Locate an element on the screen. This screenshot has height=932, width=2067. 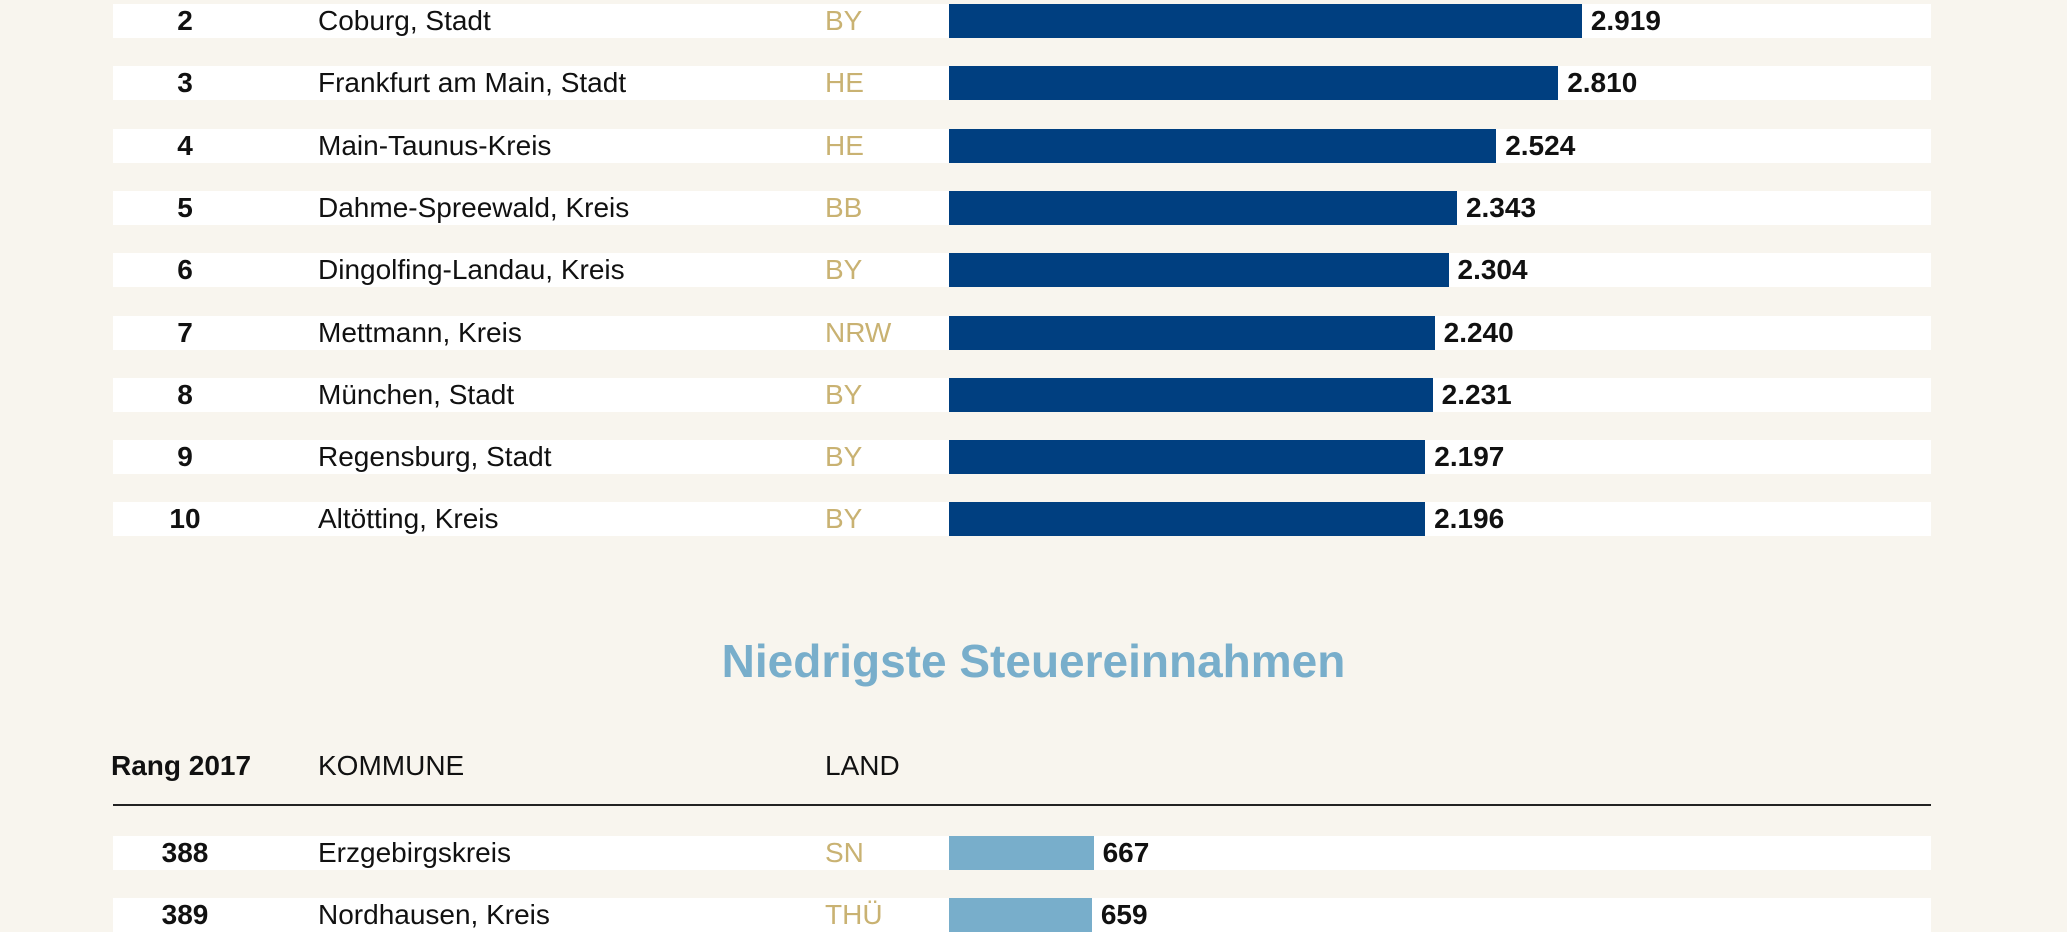
kommune-cell: Coburg, Stadt is located at coordinates (404, 20).